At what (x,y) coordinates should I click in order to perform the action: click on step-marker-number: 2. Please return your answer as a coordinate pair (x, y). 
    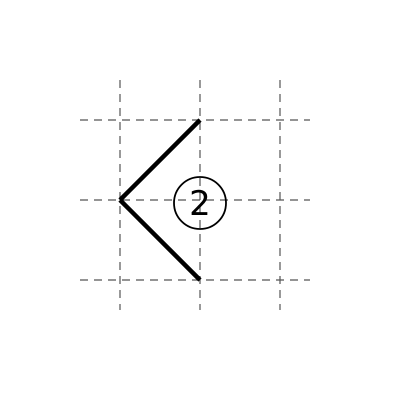
    Looking at the image, I should click on (200, 204).